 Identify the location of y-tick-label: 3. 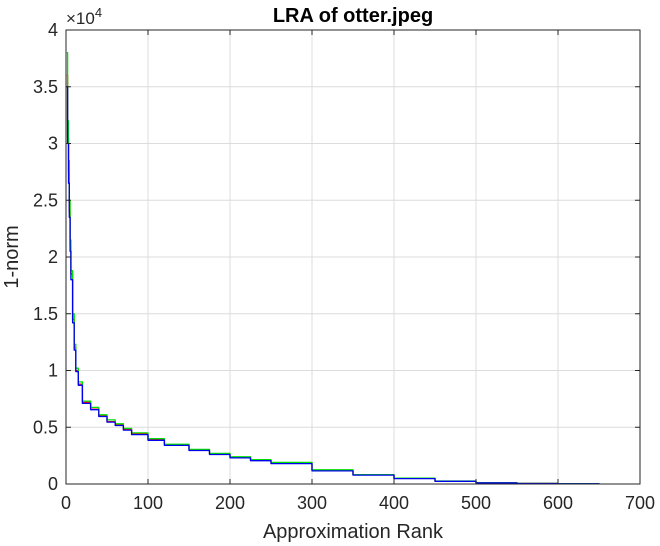
(53, 144).